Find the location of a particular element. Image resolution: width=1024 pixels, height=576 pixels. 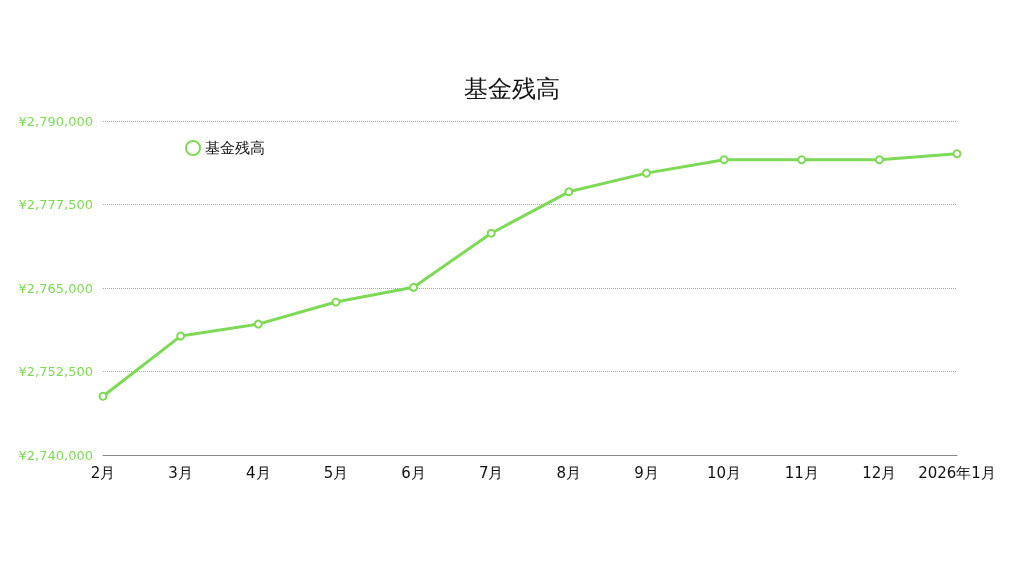

x-tick-label: 3月 is located at coordinates (180, 472).